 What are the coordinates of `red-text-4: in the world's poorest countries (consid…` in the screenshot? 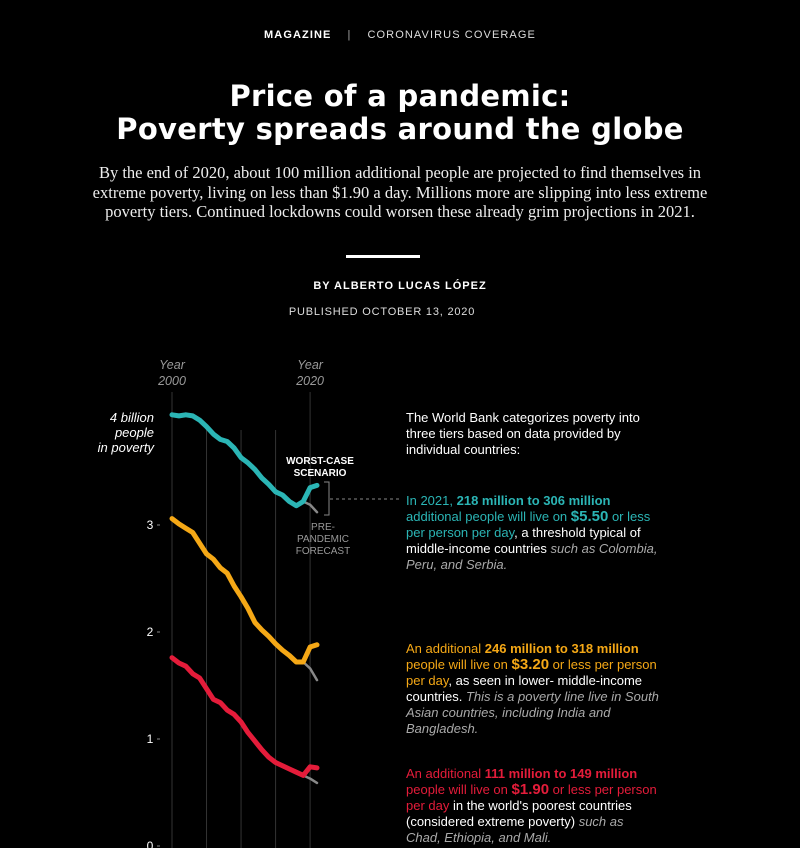 It's located at (519, 813).